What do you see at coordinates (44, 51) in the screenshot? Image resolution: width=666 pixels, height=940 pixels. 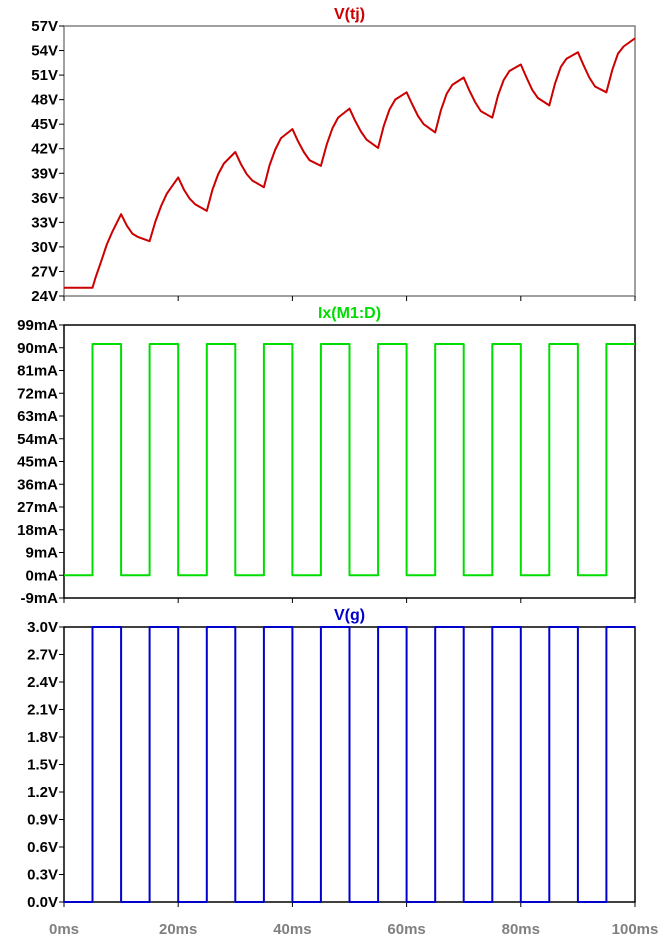 I see `vtj-ytick-label: 54V` at bounding box center [44, 51].